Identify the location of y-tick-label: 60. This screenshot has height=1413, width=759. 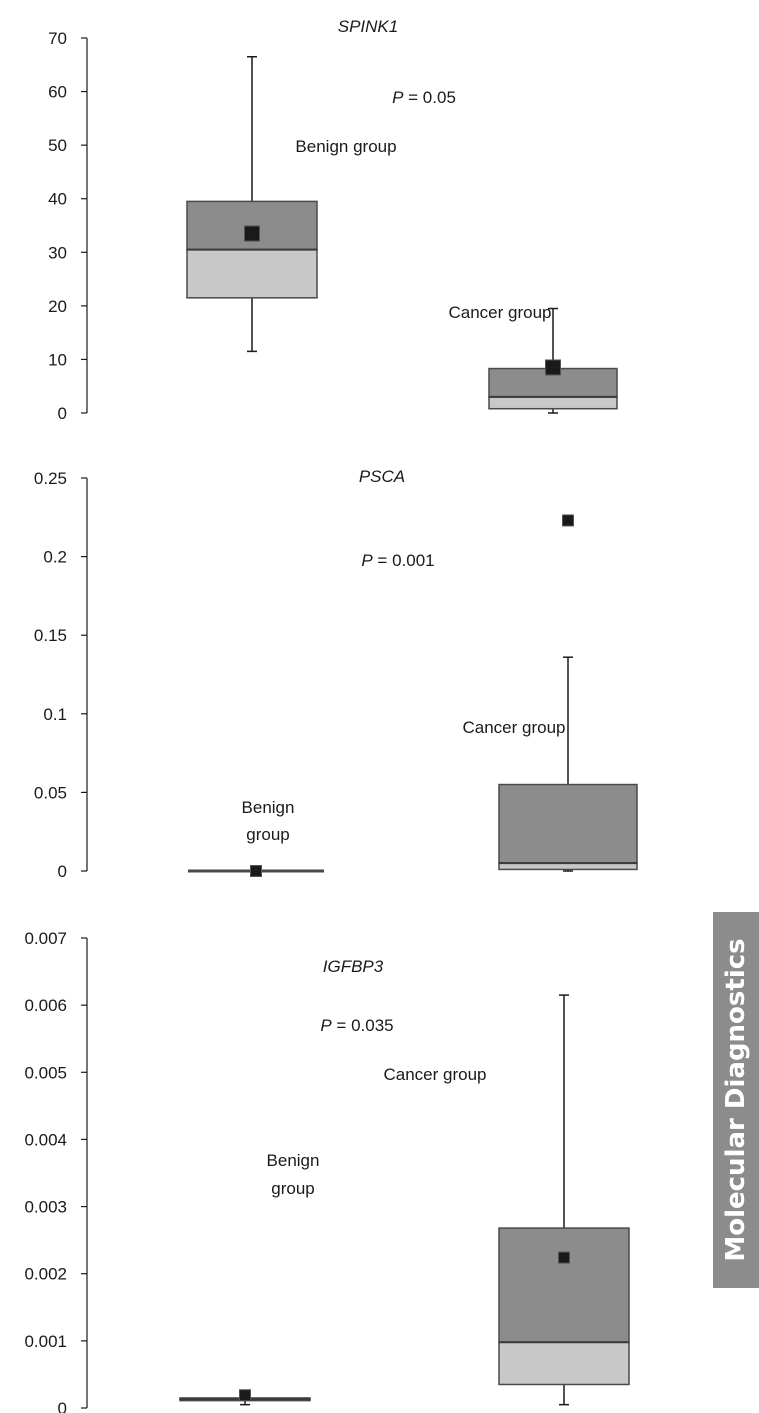
(57, 92).